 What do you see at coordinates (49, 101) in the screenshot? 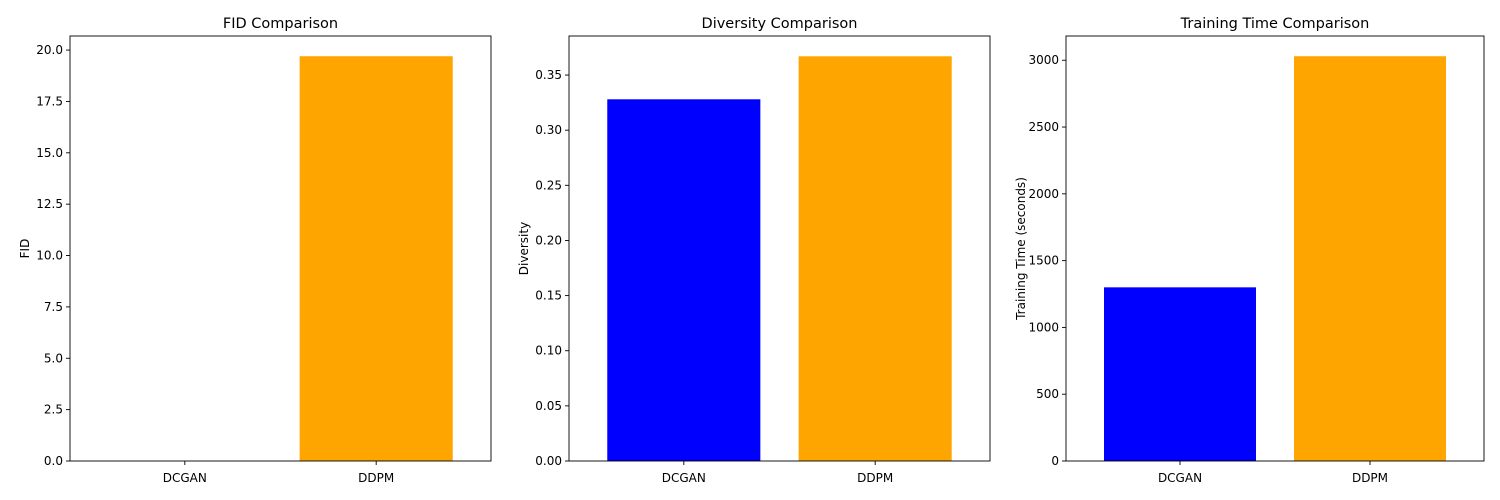
I see `y-tick-label: 17.5` at bounding box center [49, 101].